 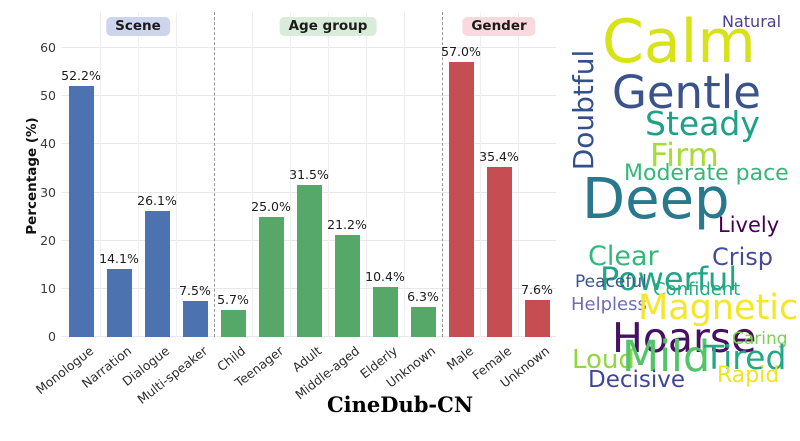 I want to click on bar-elderly, so click(x=385, y=311).